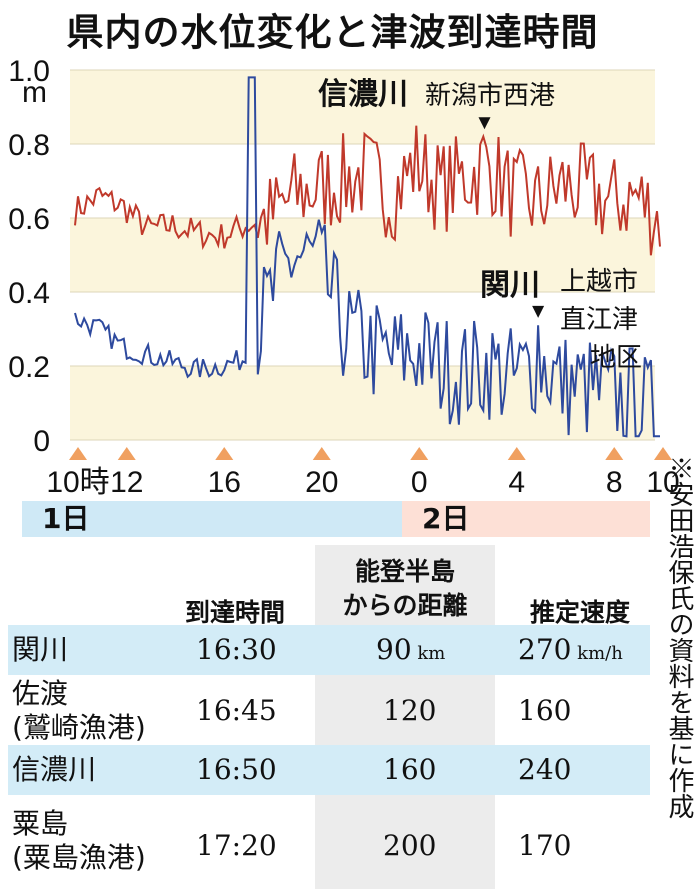  I want to click on series-sublabel-sekikawa: 上越市, so click(599, 282).